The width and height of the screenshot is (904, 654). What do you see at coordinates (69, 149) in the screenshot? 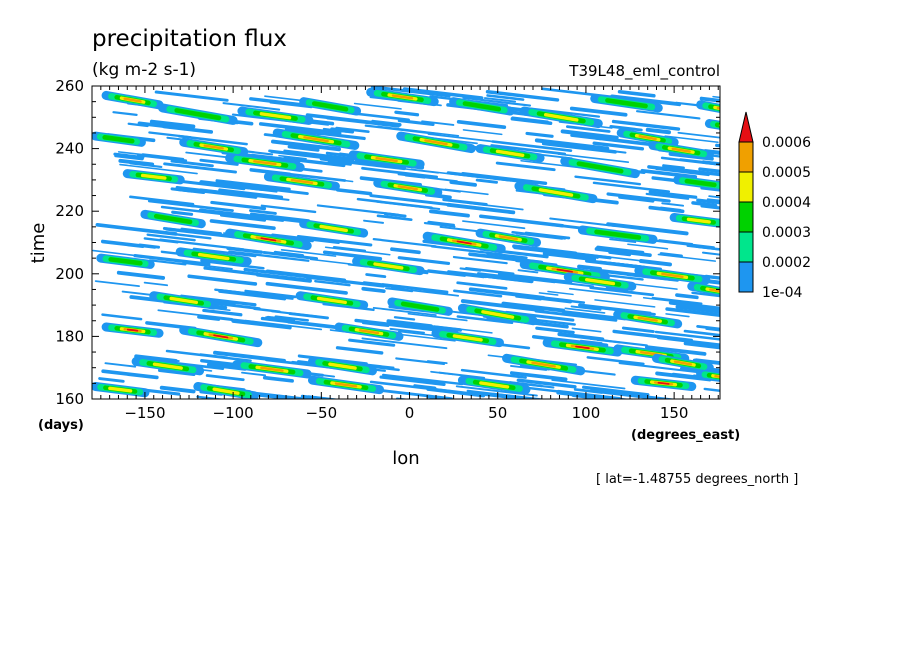
I see `y-tick-label: 240` at bounding box center [69, 149].